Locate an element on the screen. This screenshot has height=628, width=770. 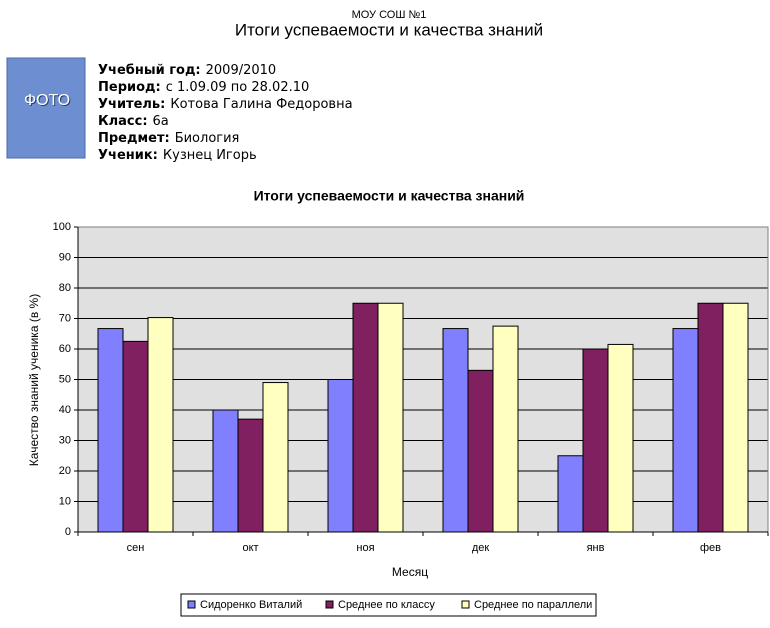
x-tick-label: дек is located at coordinates (481, 548).